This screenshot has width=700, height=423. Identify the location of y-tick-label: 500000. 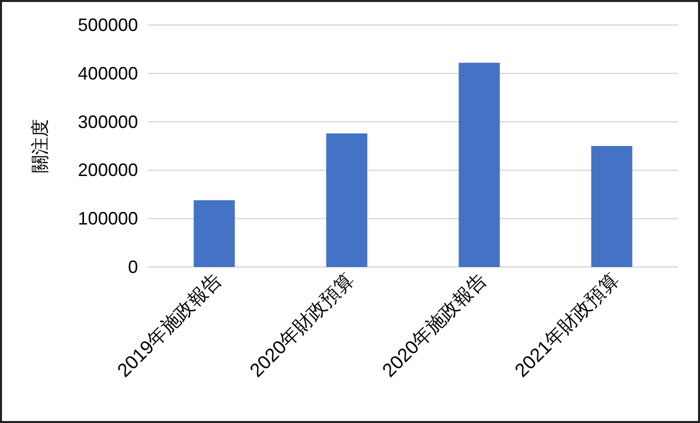
(108, 25).